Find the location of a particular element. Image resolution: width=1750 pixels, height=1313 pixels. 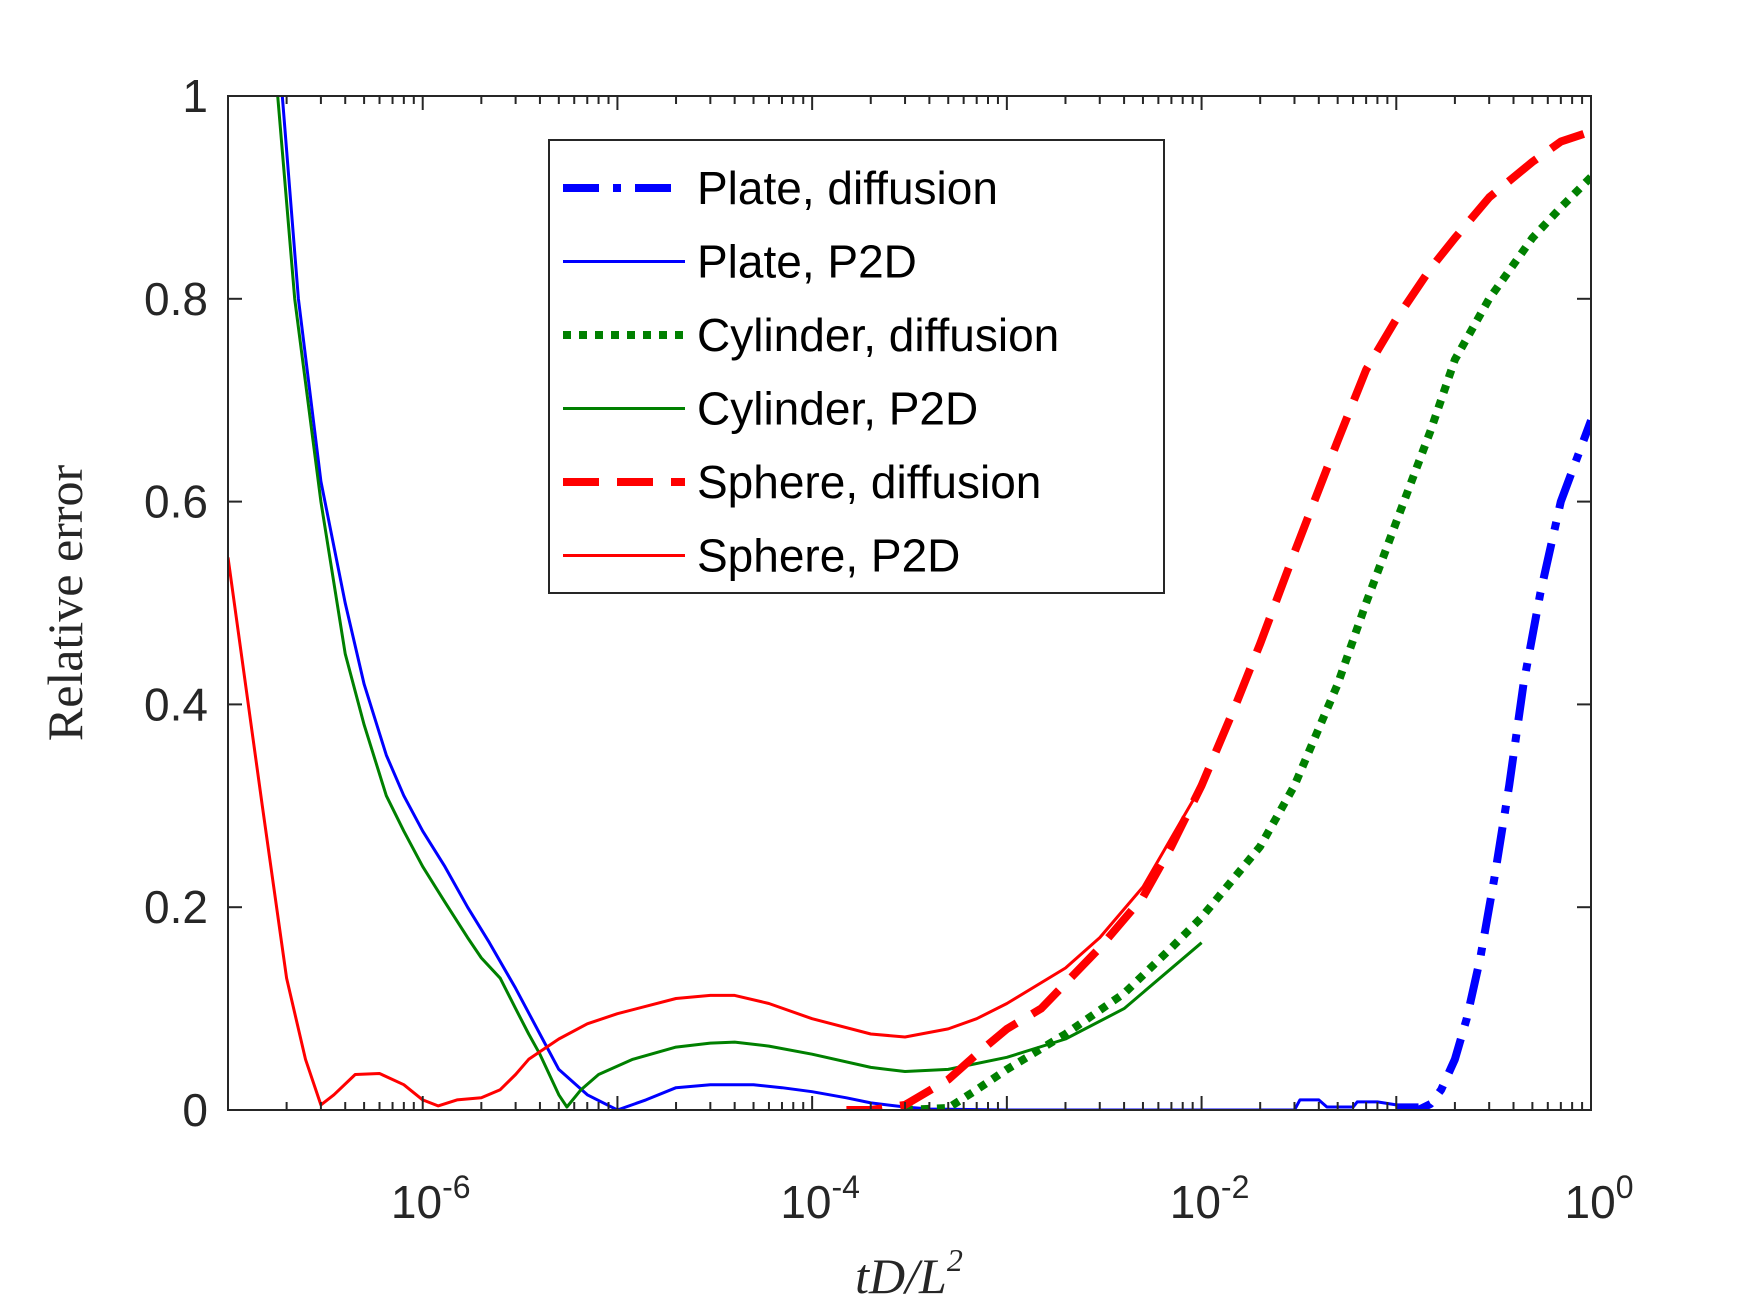

legend-box is located at coordinates (856, 366).